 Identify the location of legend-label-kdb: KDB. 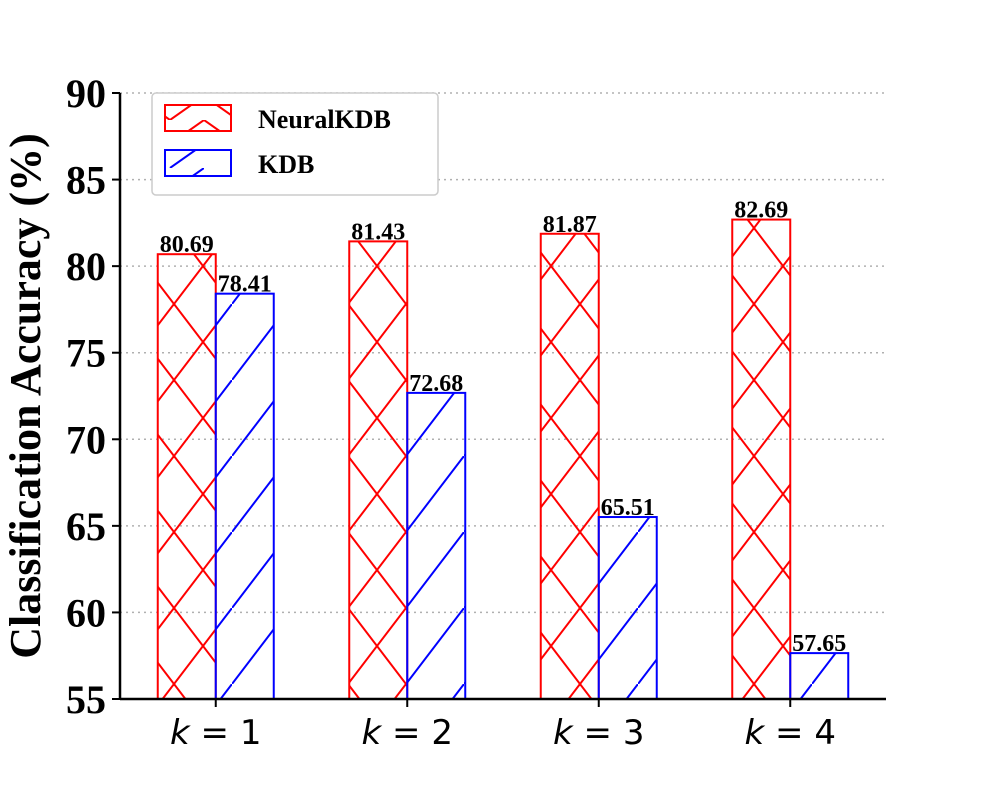
(286, 164).